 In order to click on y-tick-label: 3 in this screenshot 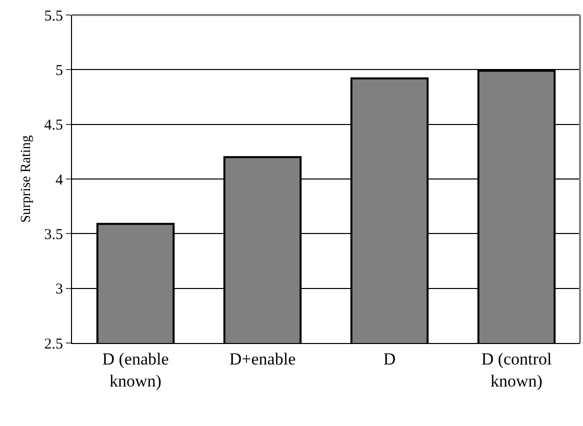, I will do `click(59, 290)`.